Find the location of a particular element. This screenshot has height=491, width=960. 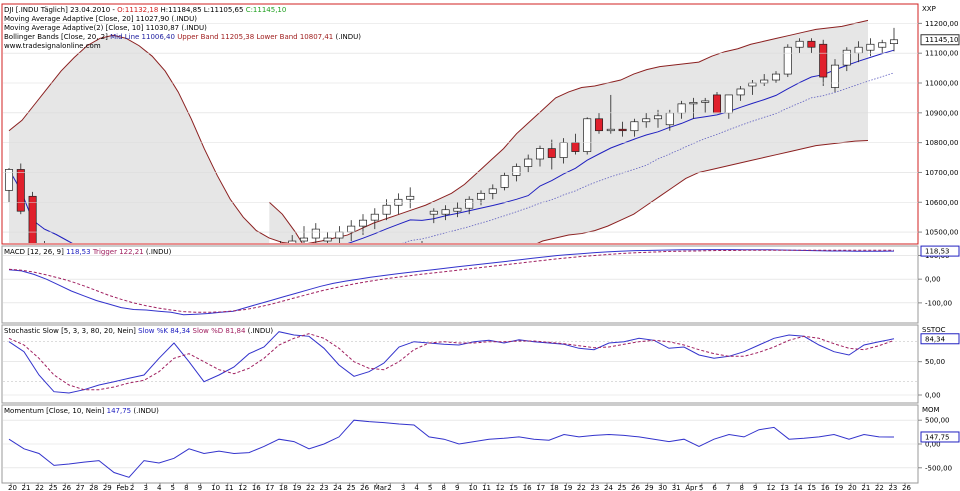

y-tick-label: 10800,00 is located at coordinates (941, 143).